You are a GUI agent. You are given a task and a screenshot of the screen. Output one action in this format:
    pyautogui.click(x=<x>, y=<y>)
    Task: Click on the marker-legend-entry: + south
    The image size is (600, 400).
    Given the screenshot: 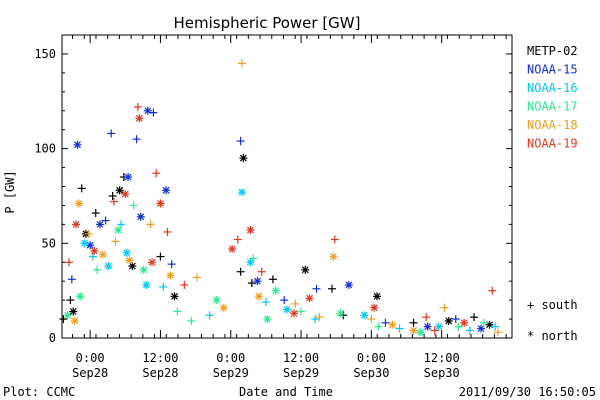 What is the action you would take?
    pyautogui.click(x=552, y=305)
    